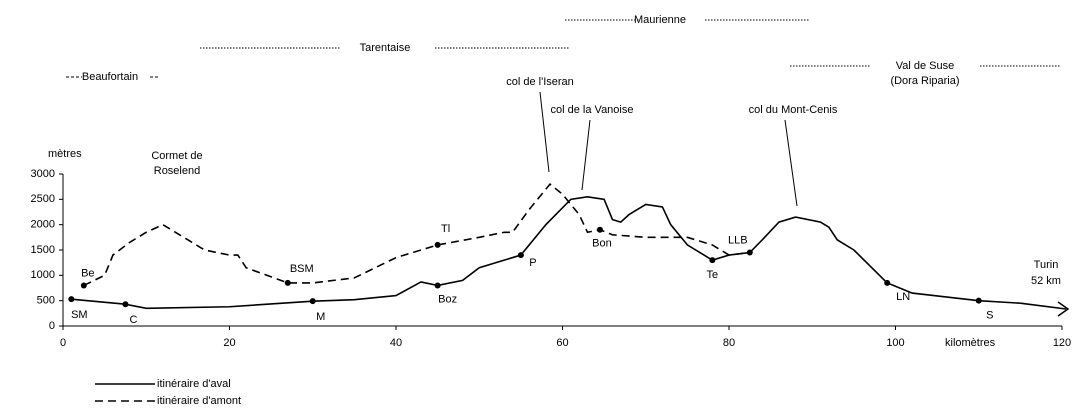  Describe the element at coordinates (895, 343) in the screenshot. I see `x-tick-label: 100` at that location.